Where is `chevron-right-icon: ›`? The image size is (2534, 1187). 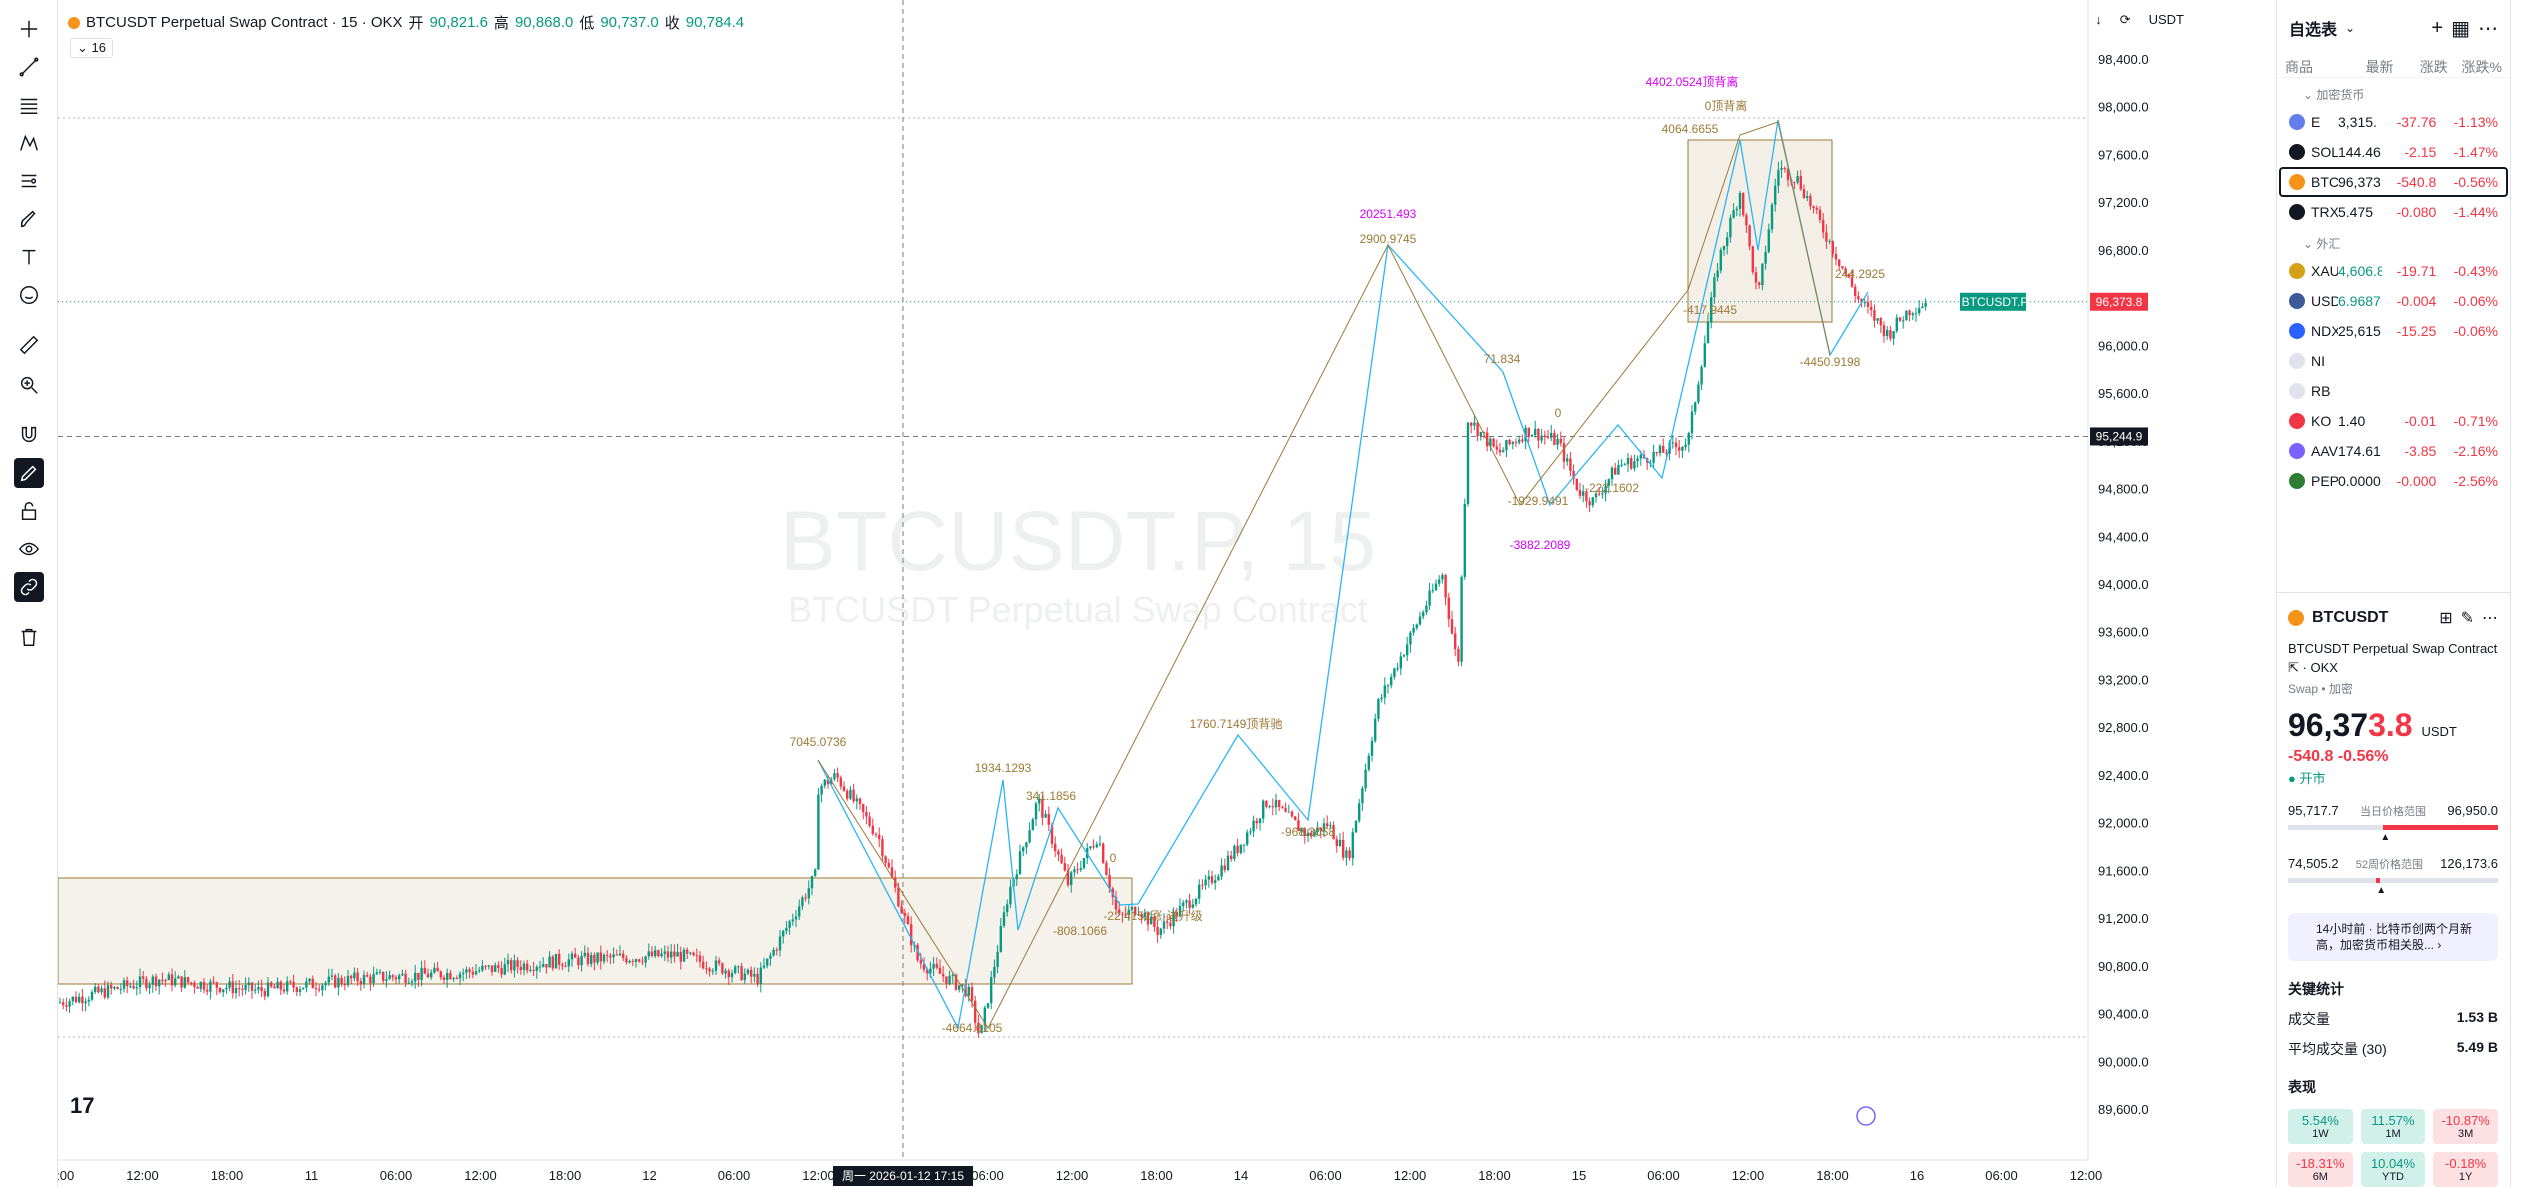 chevron-right-icon: › is located at coordinates (2439, 945).